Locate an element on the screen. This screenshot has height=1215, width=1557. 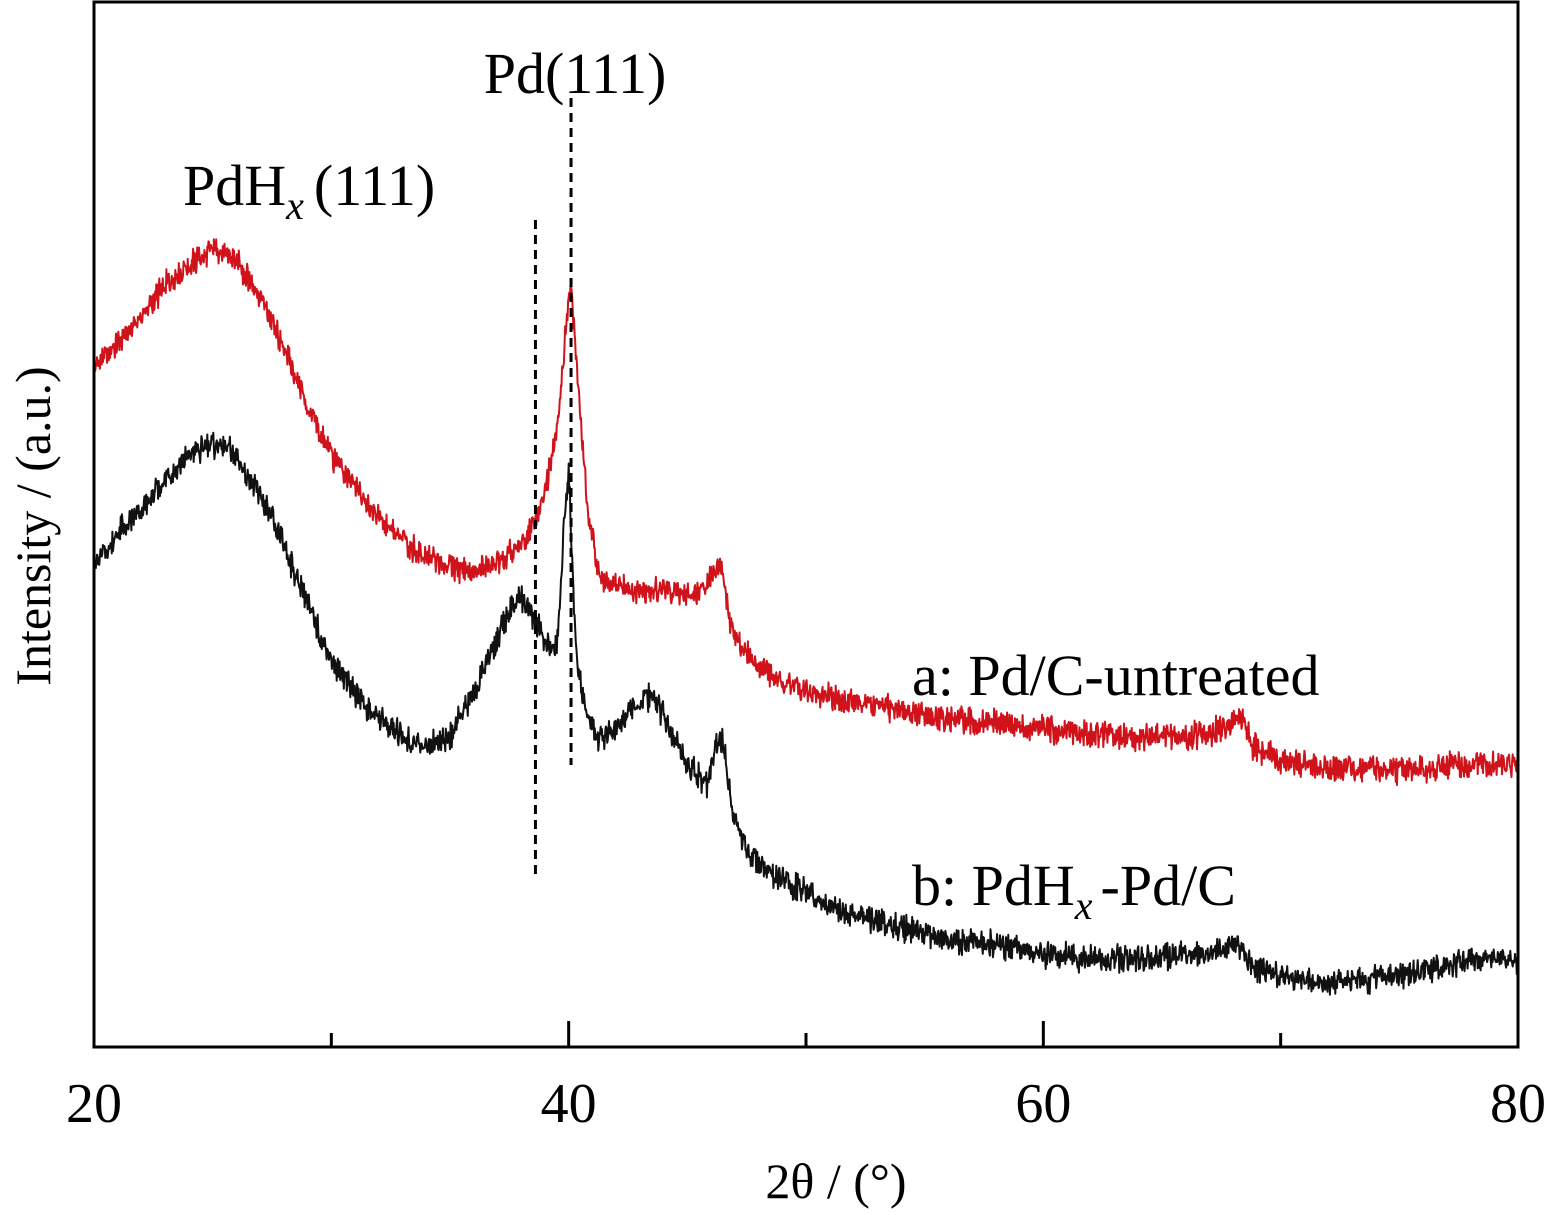
annotation-pdhx111-base: PdH is located at coordinates (234, 185).